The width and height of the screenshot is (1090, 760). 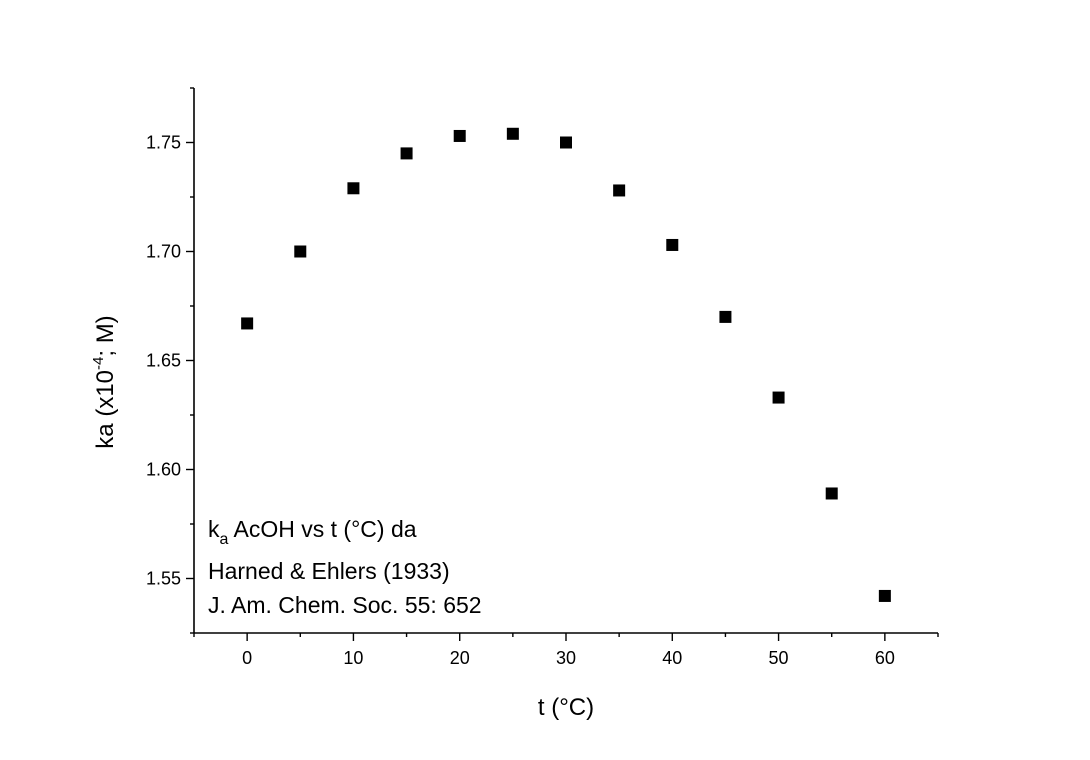 I want to click on x-tick-label: 60, so click(x=885, y=658).